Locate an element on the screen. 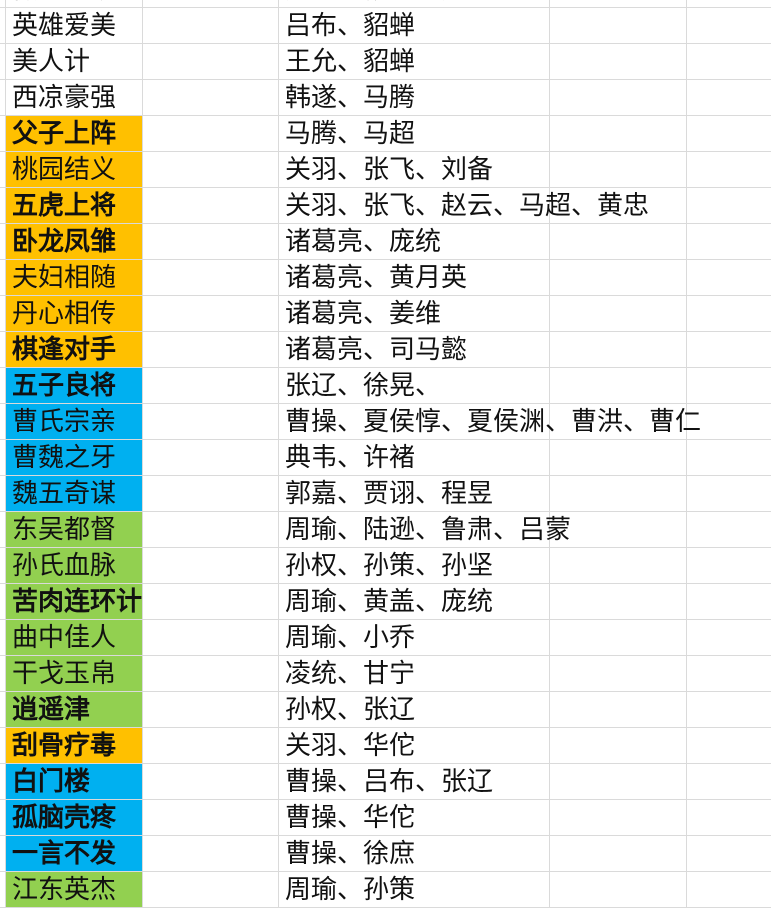  combo-members: 曹操、华佗 is located at coordinates (350, 818).